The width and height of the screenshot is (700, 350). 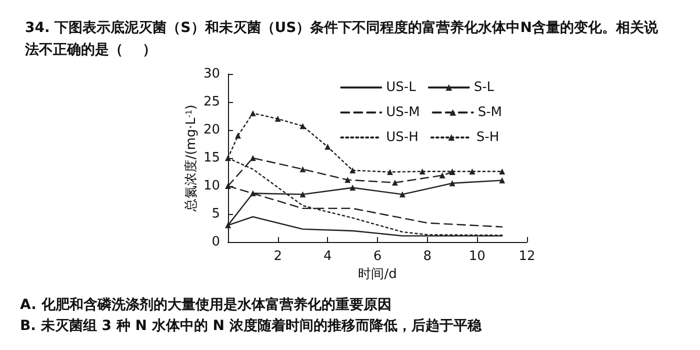 I want to click on x-tick-label: 6, so click(x=377, y=256).